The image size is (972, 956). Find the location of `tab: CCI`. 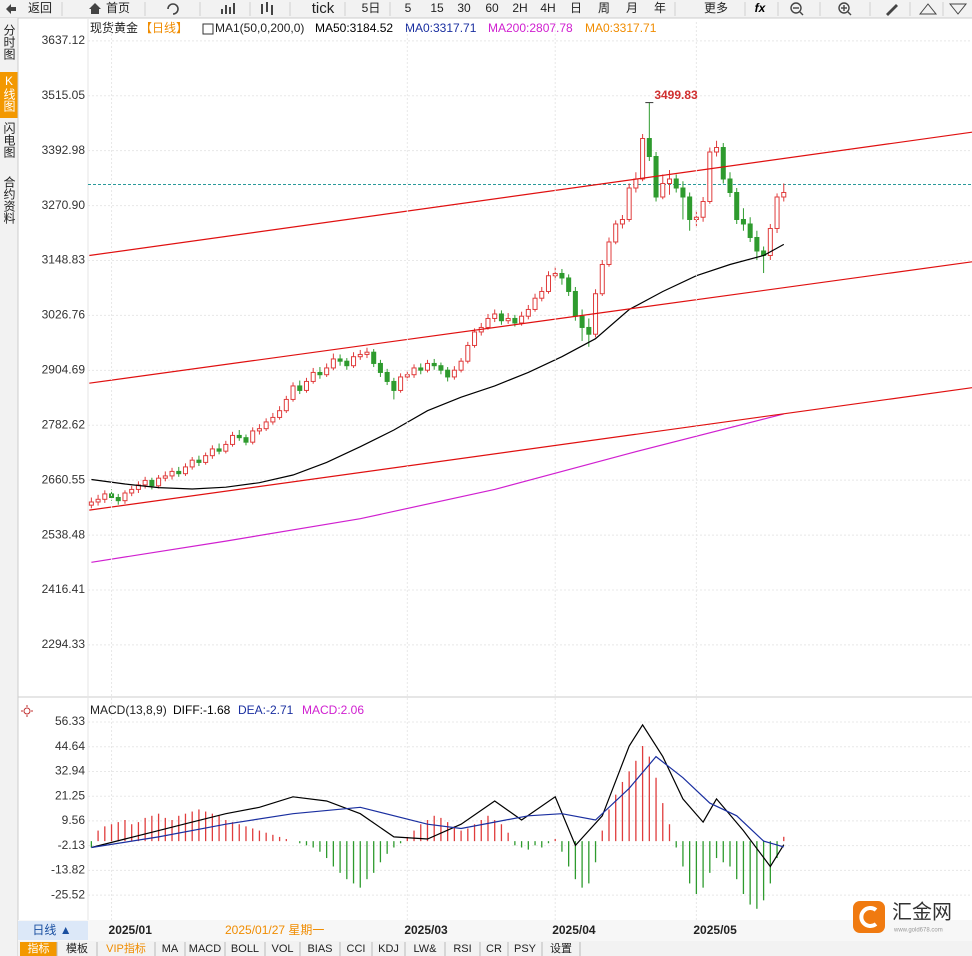

tab: CCI is located at coordinates (356, 949).